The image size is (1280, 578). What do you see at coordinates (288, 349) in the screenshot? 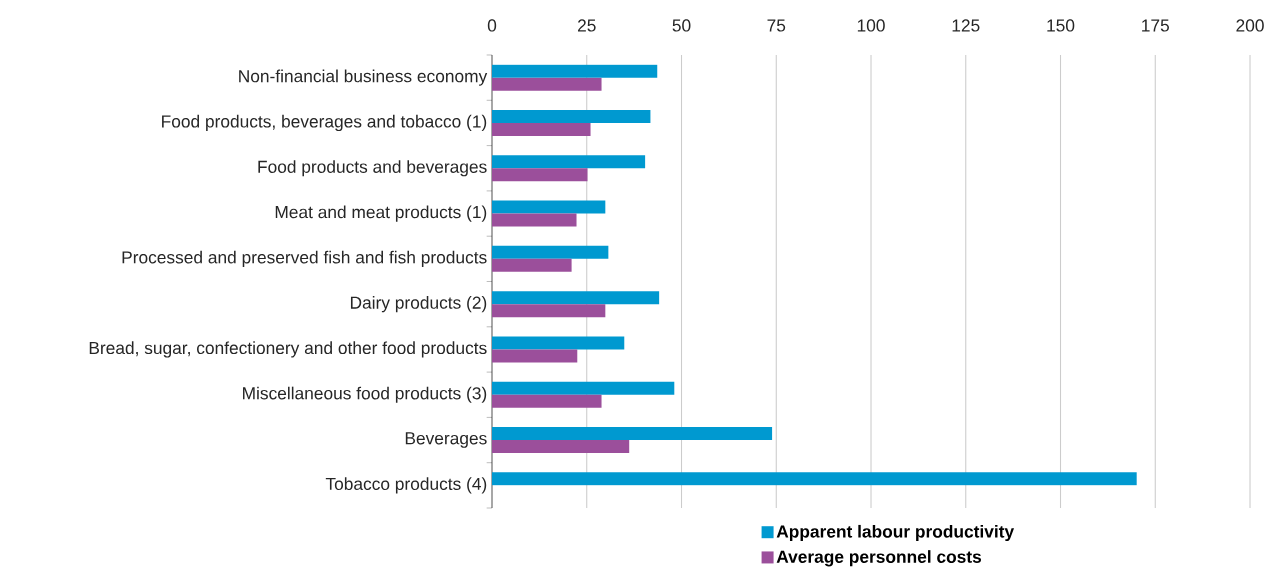
I see `y-tick-label: Bread, sugar, confectionery and other food products` at bounding box center [288, 349].